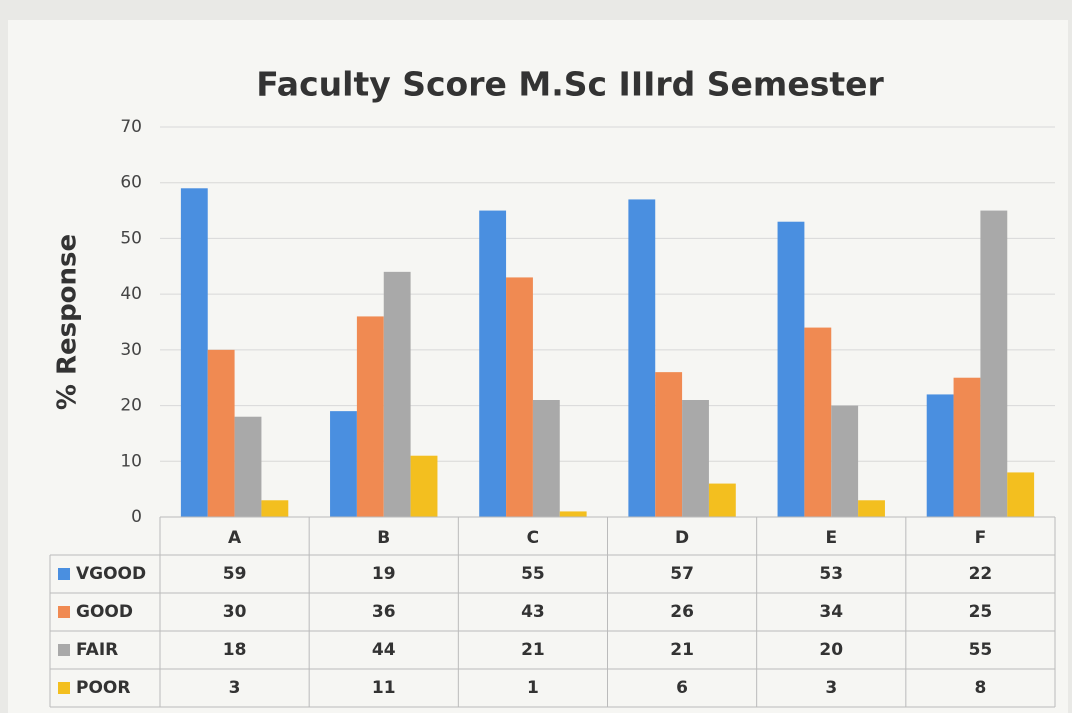  I want to click on y-tick-label: 10, so click(131, 461).